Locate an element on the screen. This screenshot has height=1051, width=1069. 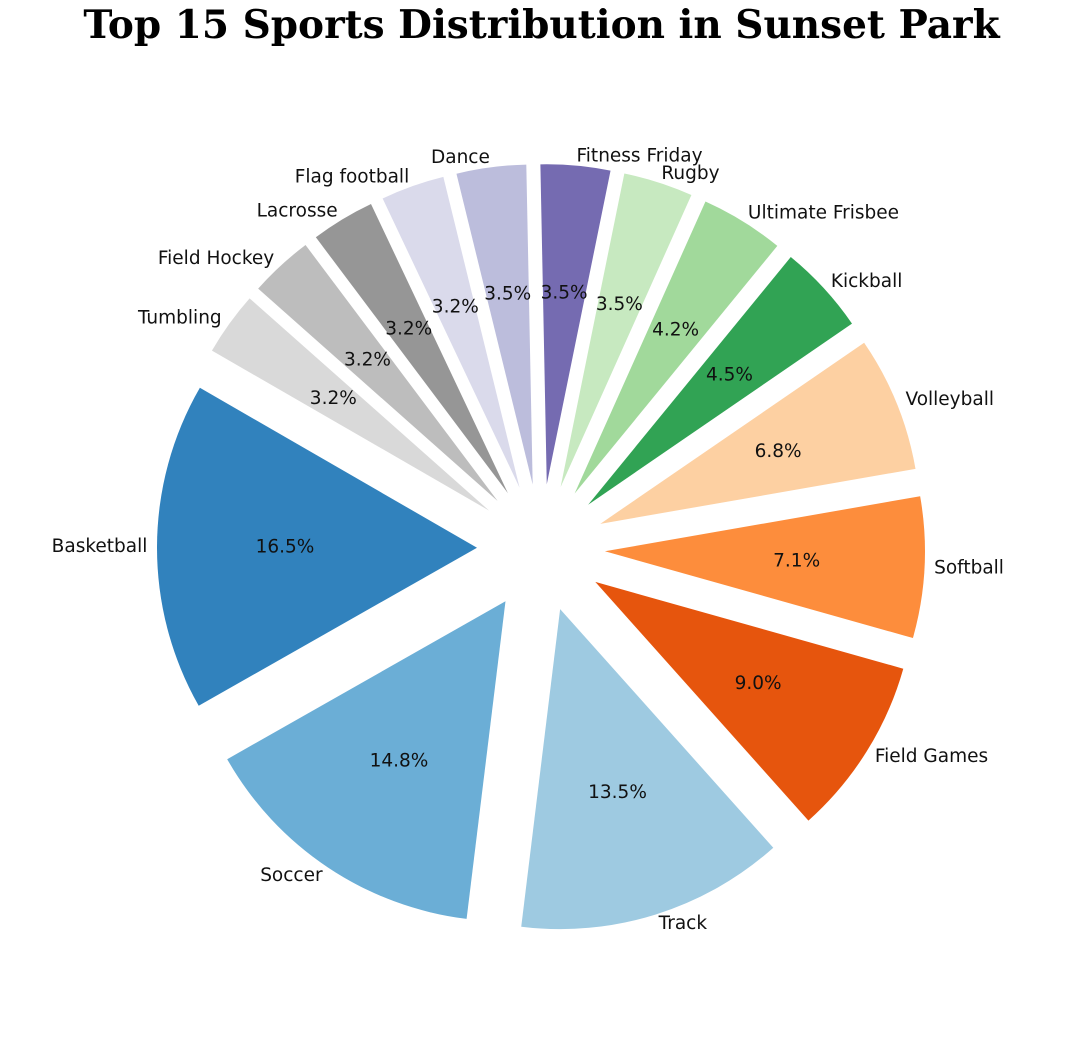
pct-label-basketball: 16.5% is located at coordinates (285, 547).